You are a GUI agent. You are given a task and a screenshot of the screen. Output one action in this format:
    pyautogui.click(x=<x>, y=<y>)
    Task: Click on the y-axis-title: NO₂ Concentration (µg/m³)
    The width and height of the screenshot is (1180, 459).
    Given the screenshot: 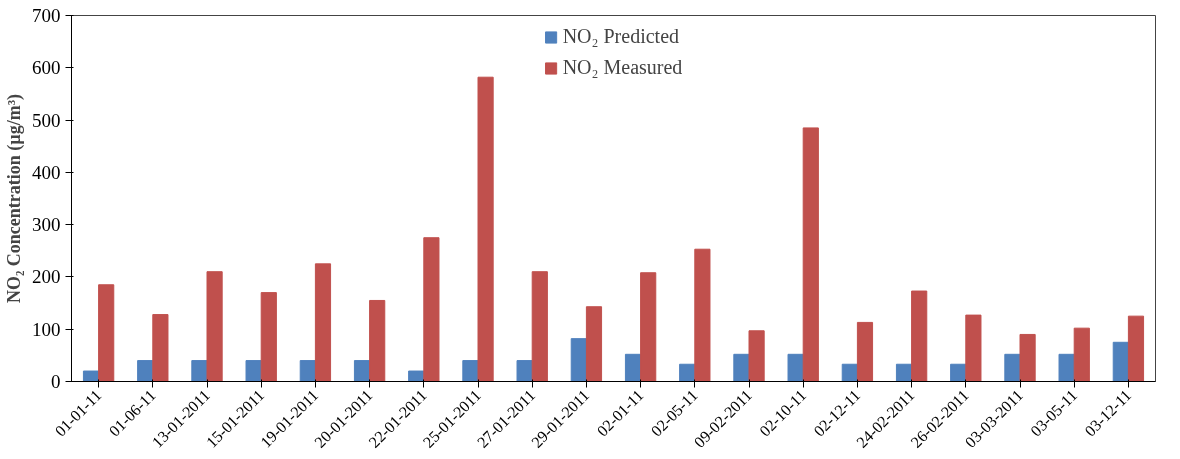 What is the action you would take?
    pyautogui.click(x=14, y=198)
    